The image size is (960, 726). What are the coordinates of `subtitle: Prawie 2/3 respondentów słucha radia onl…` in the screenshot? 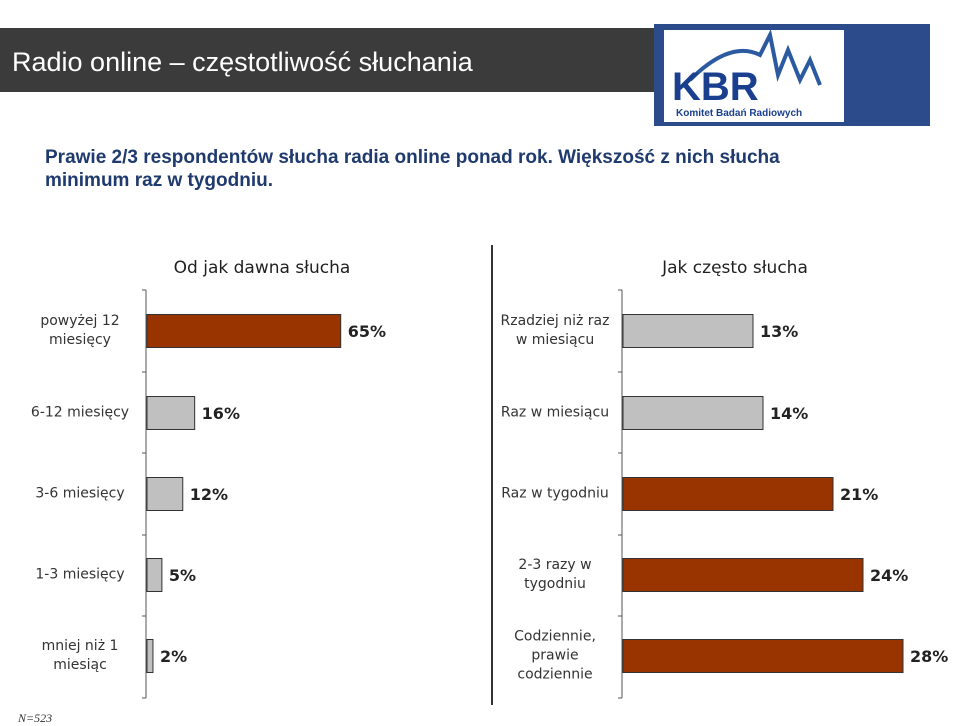 It's located at (412, 169).